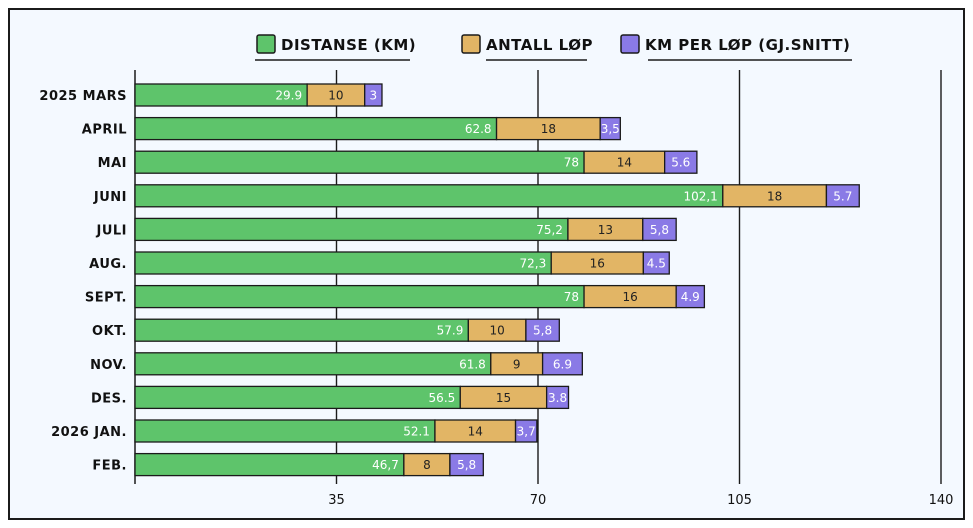 The height and width of the screenshot is (528, 973). Describe the element at coordinates (538, 500) in the screenshot. I see `x-tick-label: 70` at that location.